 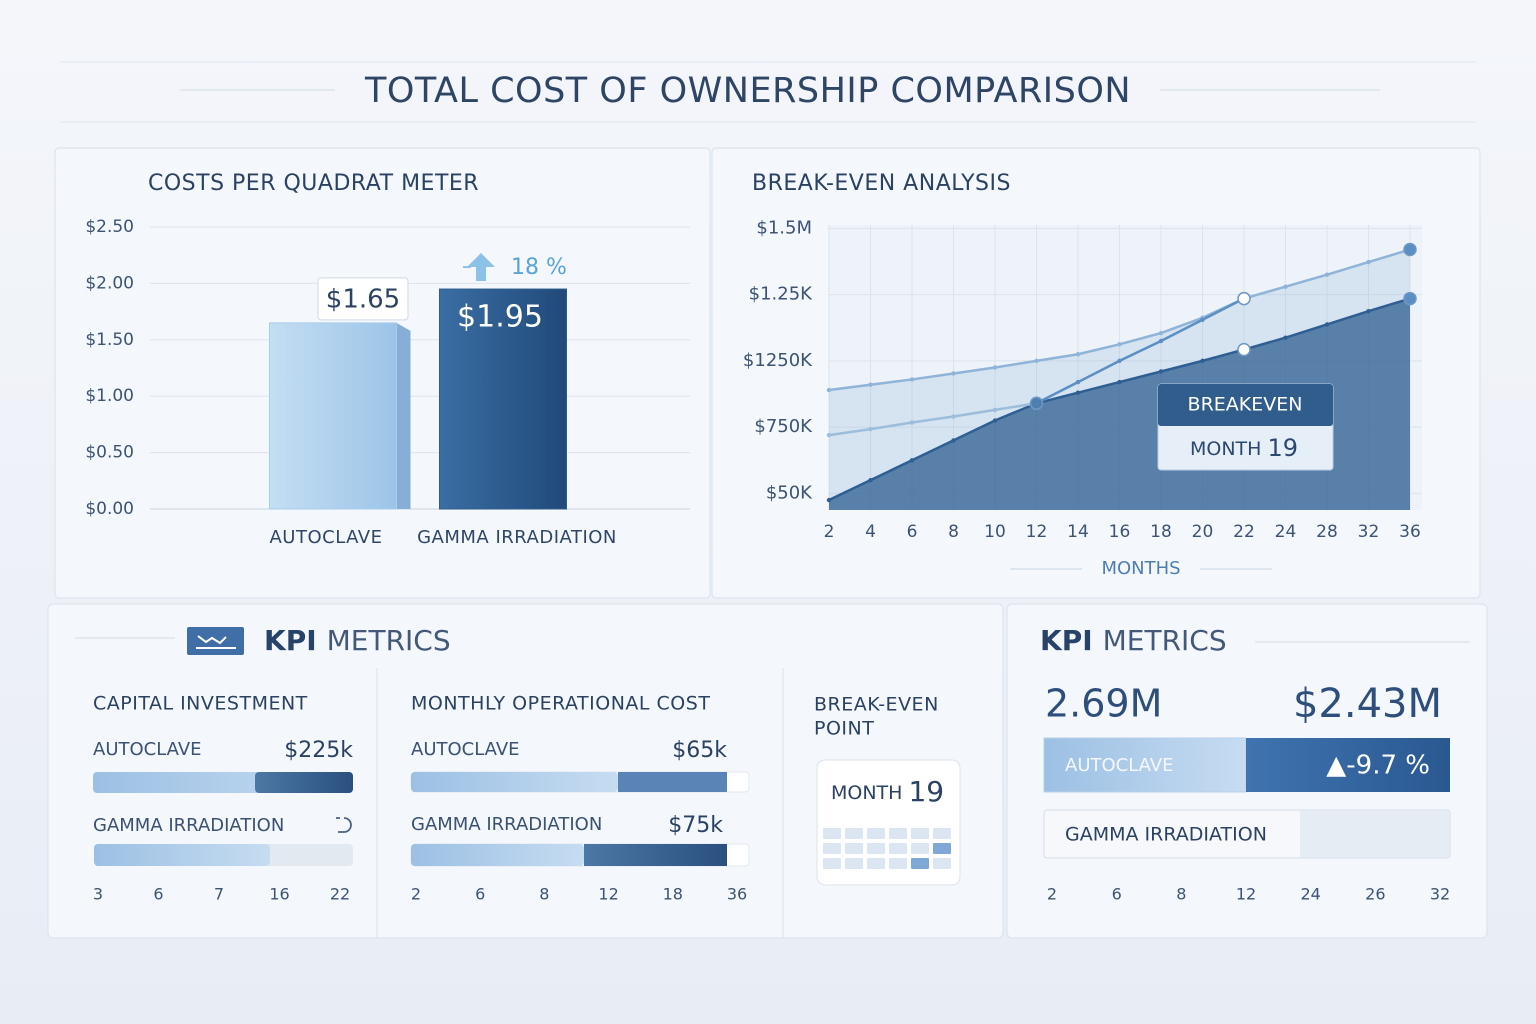 I want to click on tick-label: 12, so click(x=1246, y=894).